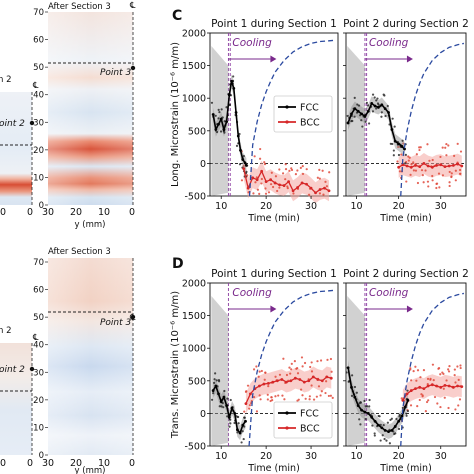 The height and width of the screenshot is (474, 474). I want to click on legend-box, so click(303, 420).